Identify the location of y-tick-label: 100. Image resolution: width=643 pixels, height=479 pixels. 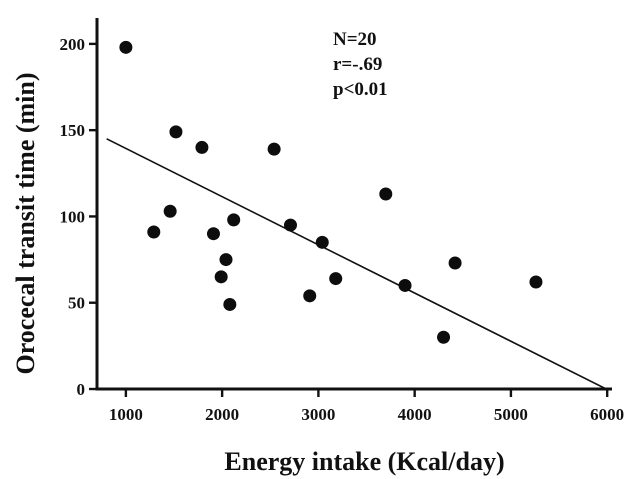
(73, 216).